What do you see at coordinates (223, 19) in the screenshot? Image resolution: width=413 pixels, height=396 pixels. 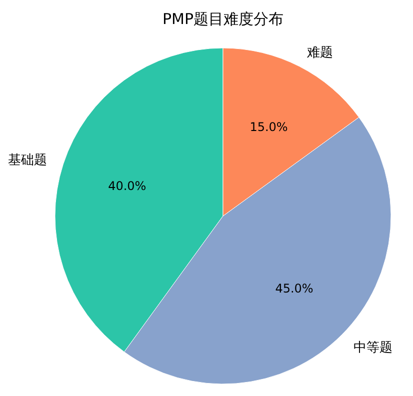 I see `chart-title: PMP题目难度分布` at bounding box center [223, 19].